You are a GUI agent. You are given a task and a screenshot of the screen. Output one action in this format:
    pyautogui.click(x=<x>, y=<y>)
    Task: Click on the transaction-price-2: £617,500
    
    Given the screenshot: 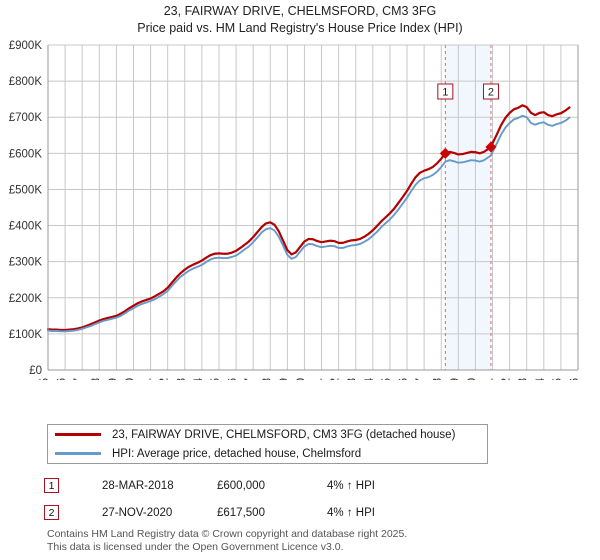 What is the action you would take?
    pyautogui.click(x=241, y=512)
    